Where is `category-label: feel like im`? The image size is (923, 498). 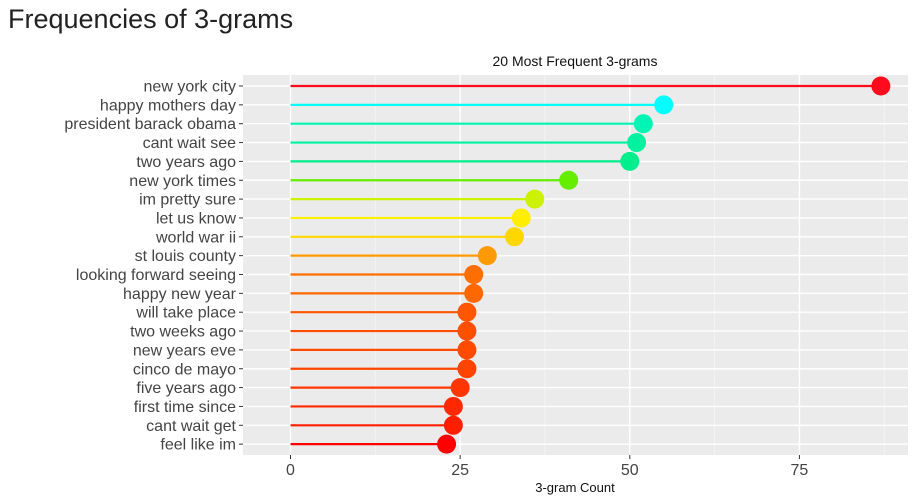 category-label: feel like im is located at coordinates (198, 445).